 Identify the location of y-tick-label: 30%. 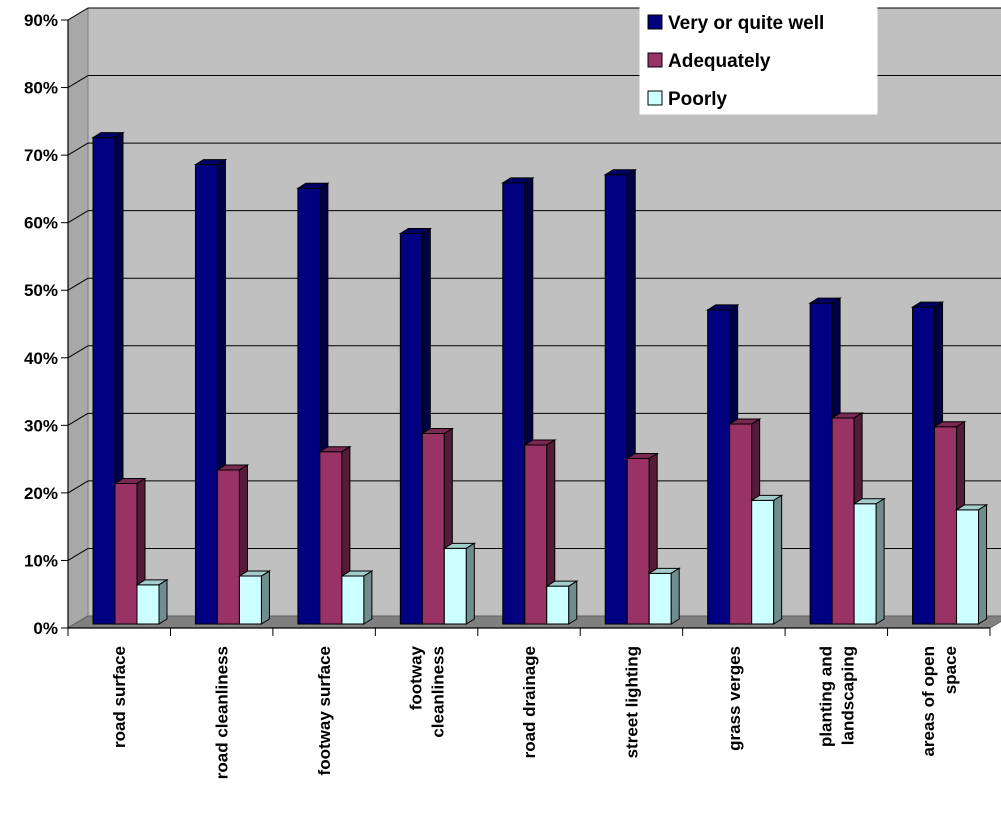
(41, 425).